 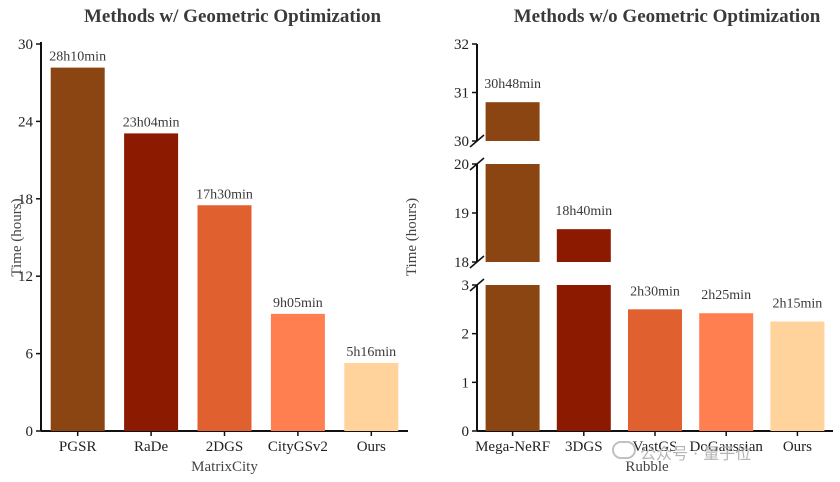 What do you see at coordinates (461, 142) in the screenshot?
I see `right-y-tick-label: 30` at bounding box center [461, 142].